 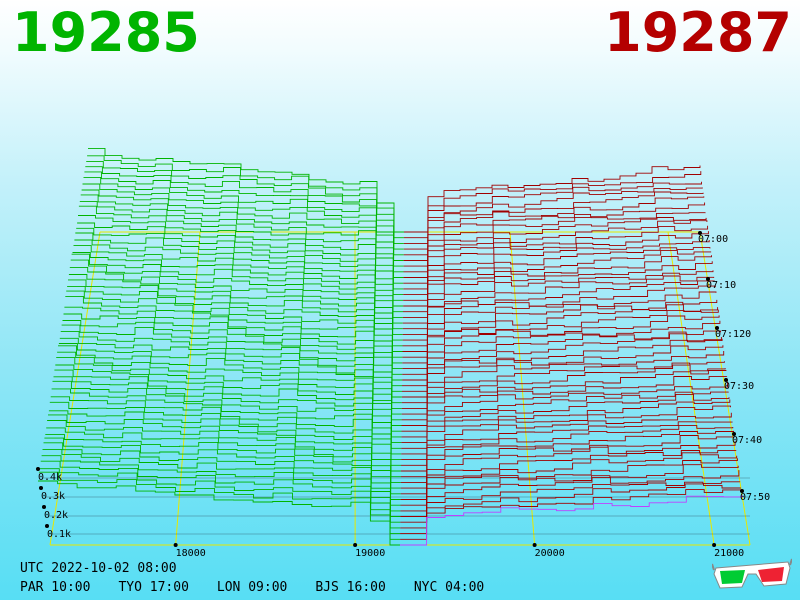 I want to click on zone-lon: LON 09:00, so click(x=252, y=587).